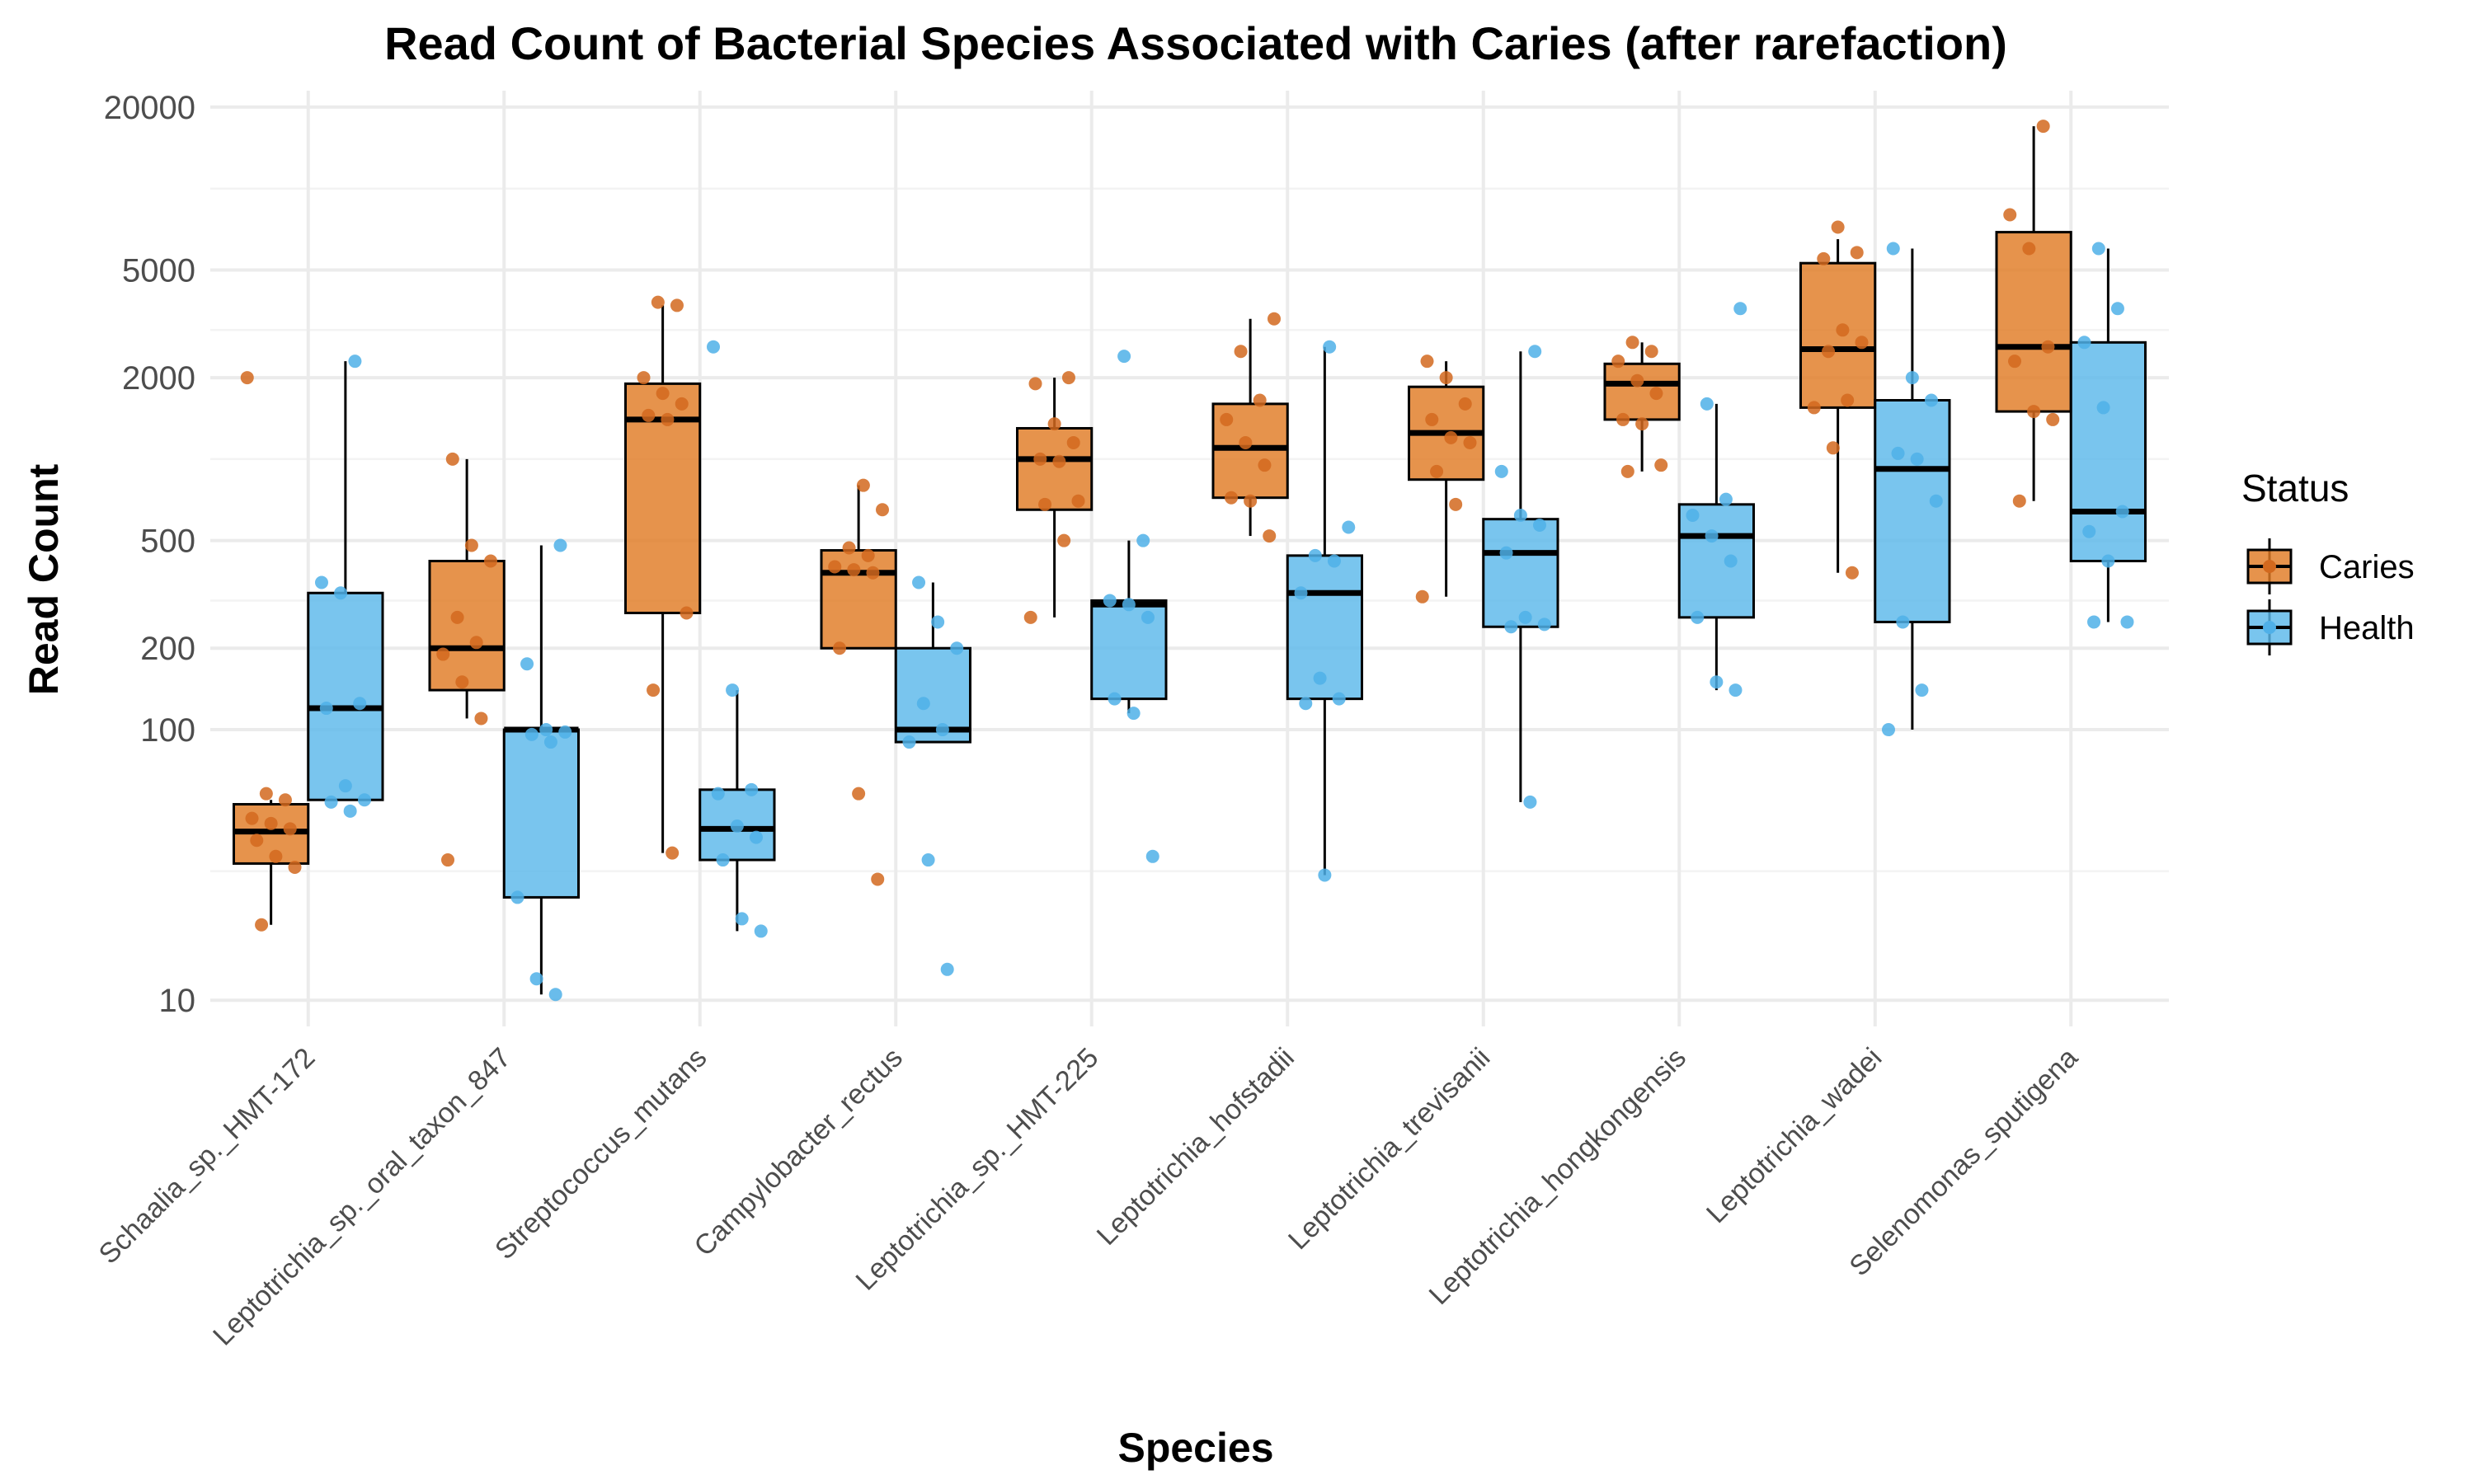 The width and height of the screenshot is (2474, 1484). Describe the element at coordinates (44, 579) in the screenshot. I see `y-axis-title: Read Count` at that location.